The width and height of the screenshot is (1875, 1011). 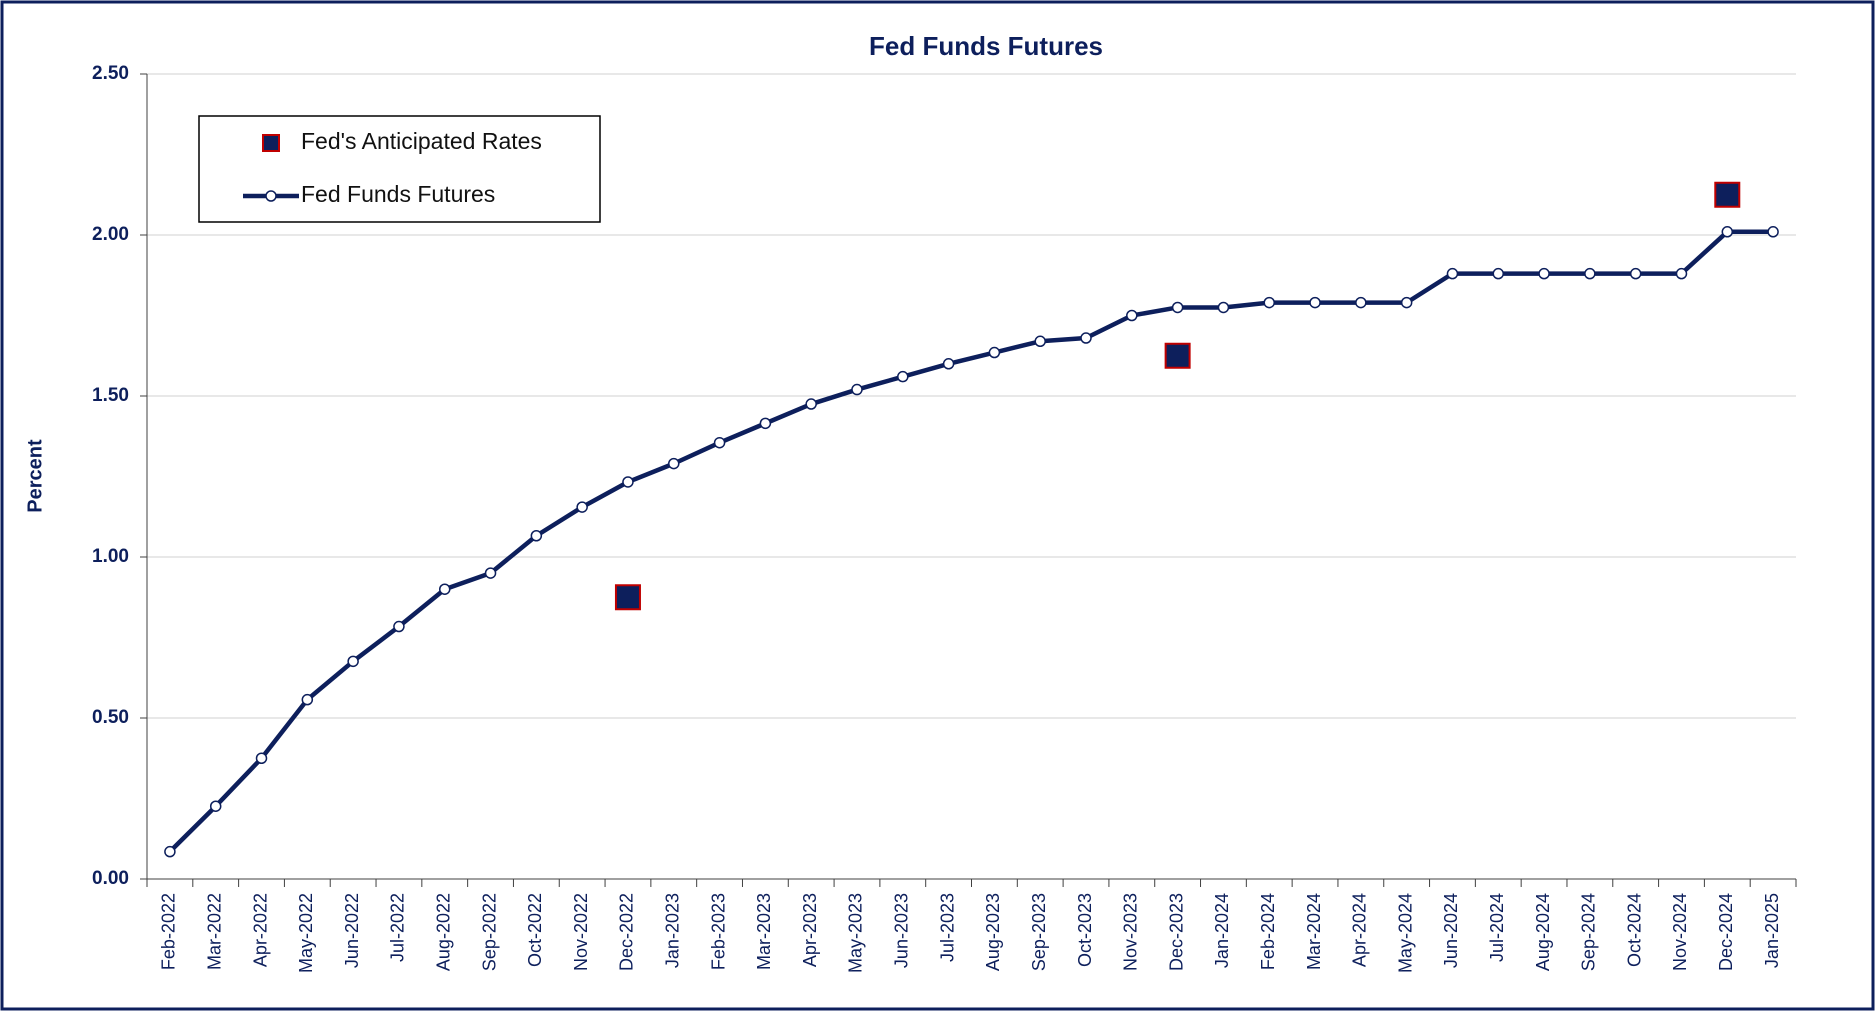 What do you see at coordinates (627, 932) in the screenshot?
I see `x-tick-label: Dec-2022` at bounding box center [627, 932].